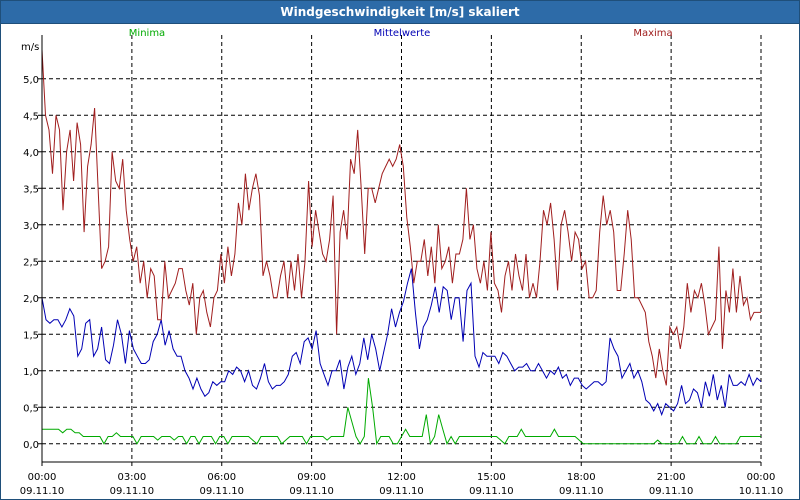  Describe the element at coordinates (31, 408) in the screenshot. I see `y-tick-label-1: 0,5` at that location.